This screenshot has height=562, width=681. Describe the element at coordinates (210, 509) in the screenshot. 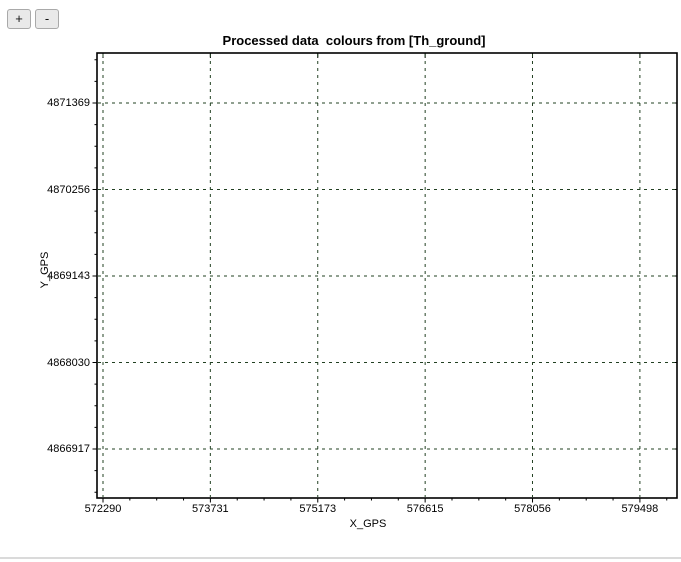

I see `x-tick-label: 573731` at that location.